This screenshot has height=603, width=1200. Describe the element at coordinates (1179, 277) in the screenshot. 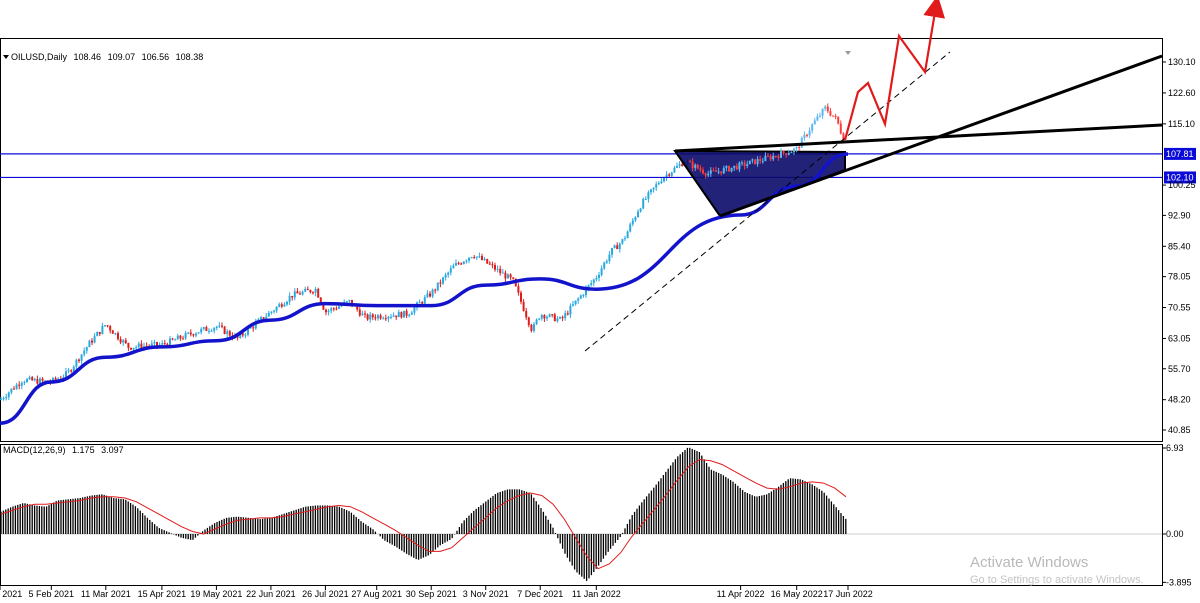

I see `y-tick-label: 78.05` at that location.